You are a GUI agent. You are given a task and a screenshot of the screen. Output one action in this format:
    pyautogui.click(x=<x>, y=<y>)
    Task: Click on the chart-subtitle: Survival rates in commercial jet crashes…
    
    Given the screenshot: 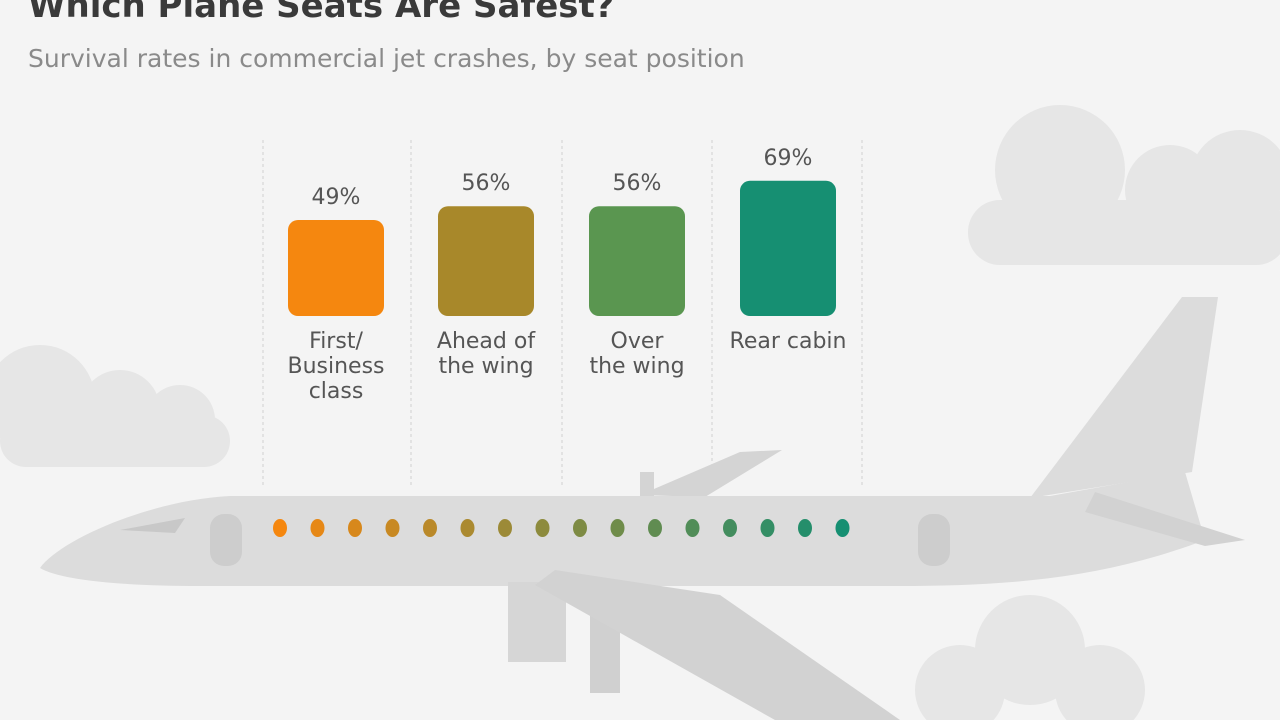 What is the action you would take?
    pyautogui.click(x=386, y=58)
    